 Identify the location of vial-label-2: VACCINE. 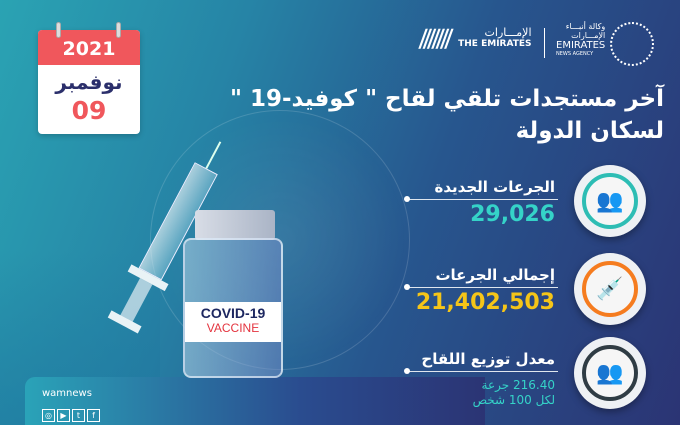
(233, 328).